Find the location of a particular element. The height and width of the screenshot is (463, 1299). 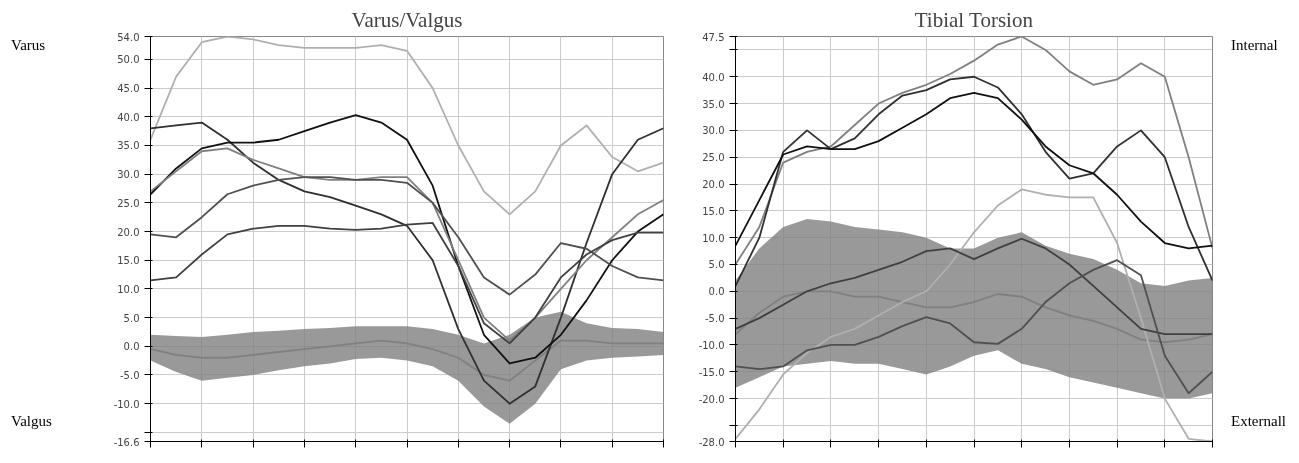

text: Internal is located at coordinates (1254, 45).